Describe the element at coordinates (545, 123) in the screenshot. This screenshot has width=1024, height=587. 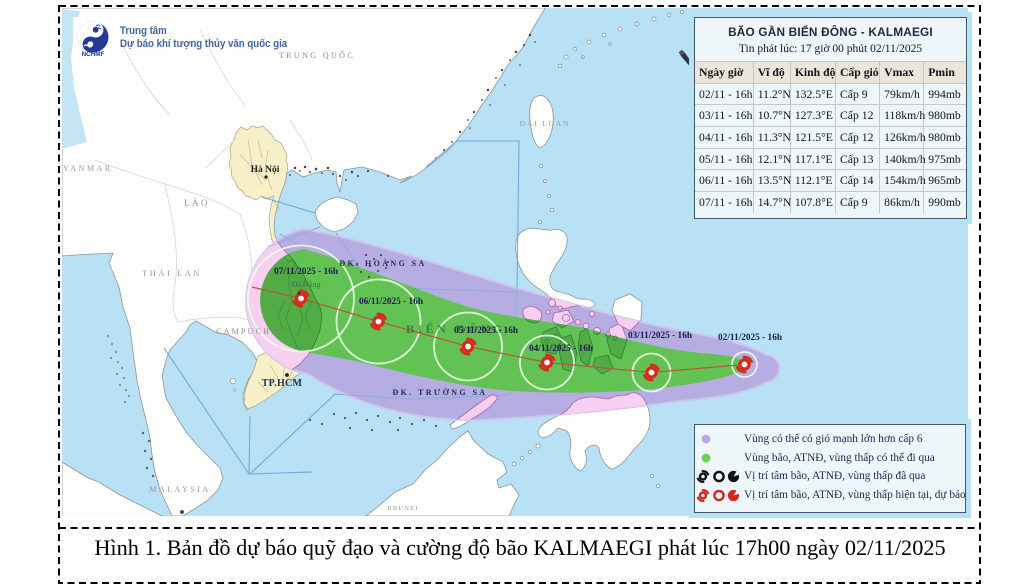
I see `svg-text: ĐÀI LOAN` at that location.